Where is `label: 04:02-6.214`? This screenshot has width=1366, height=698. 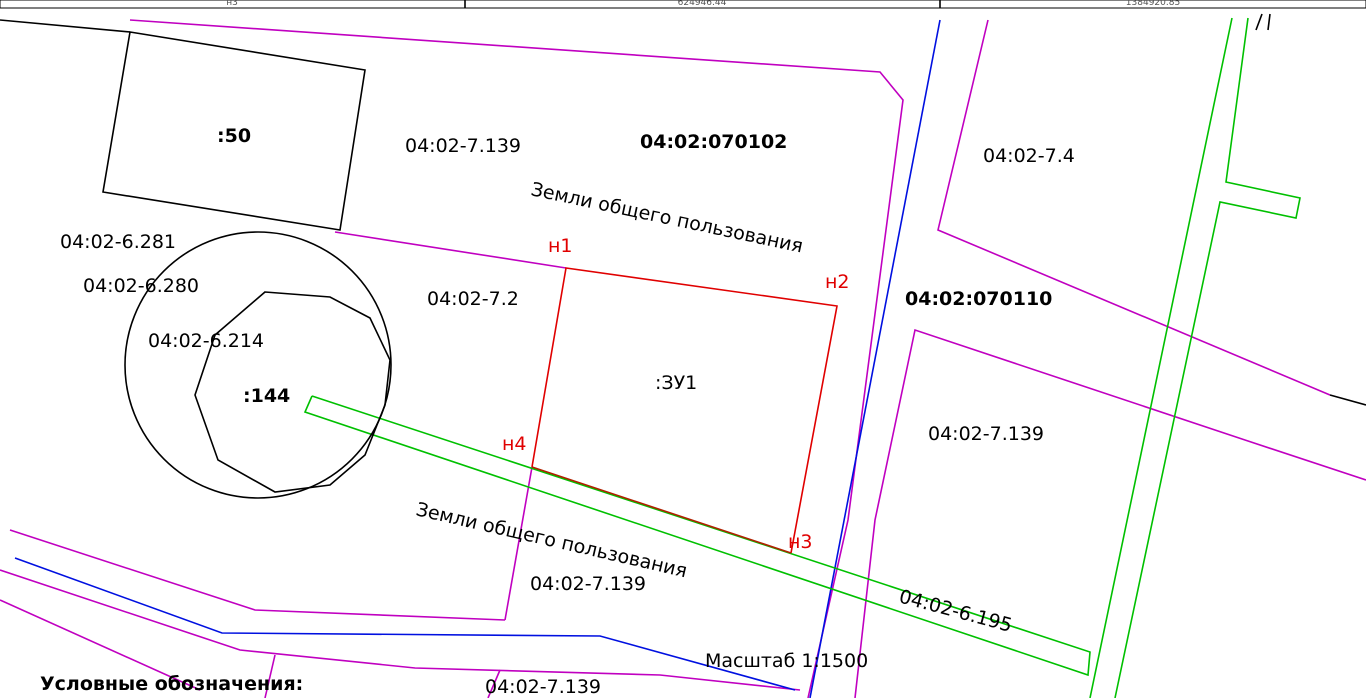
label: 04:02-6.214 is located at coordinates (206, 341).